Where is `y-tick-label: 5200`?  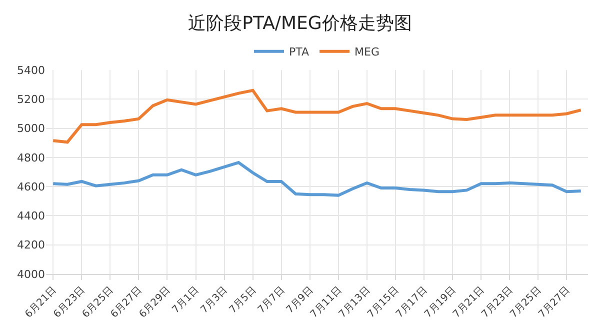 y-tick-label: 5200 is located at coordinates (31, 99).